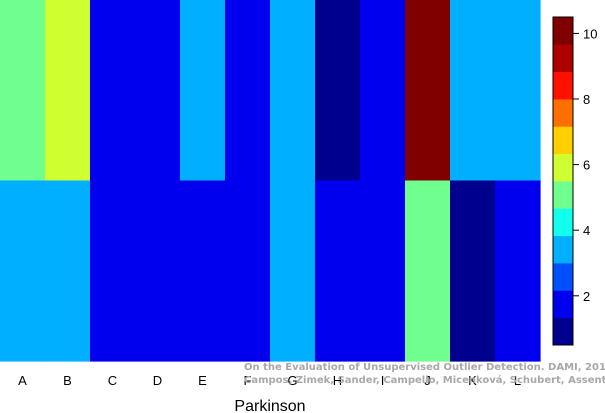 The image size is (605, 413). What do you see at coordinates (202, 380) in the screenshot?
I see `x-tick-label-E: E` at bounding box center [202, 380].